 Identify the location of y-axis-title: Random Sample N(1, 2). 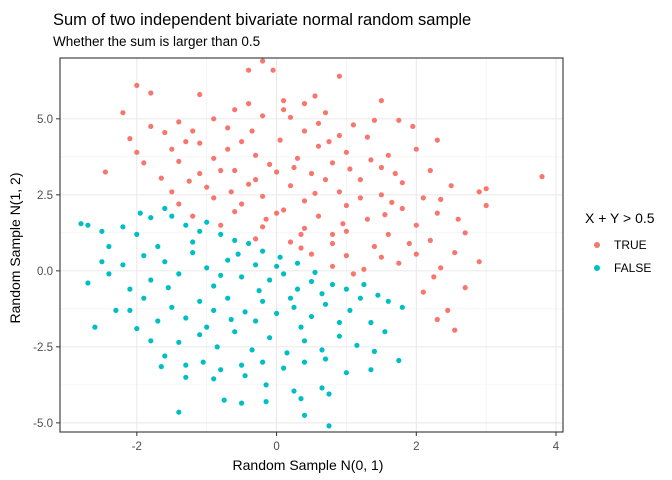
(15, 248).